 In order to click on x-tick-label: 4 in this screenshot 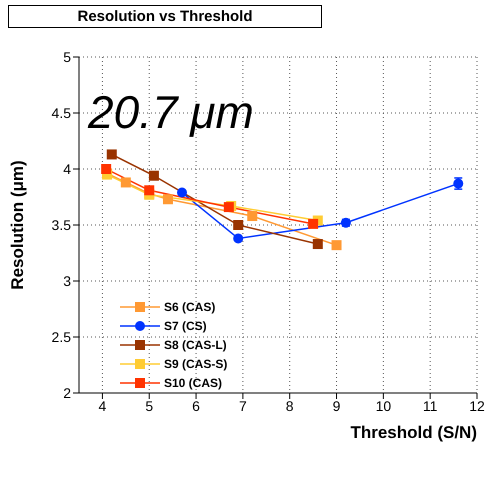, I will do `click(102, 406)`.